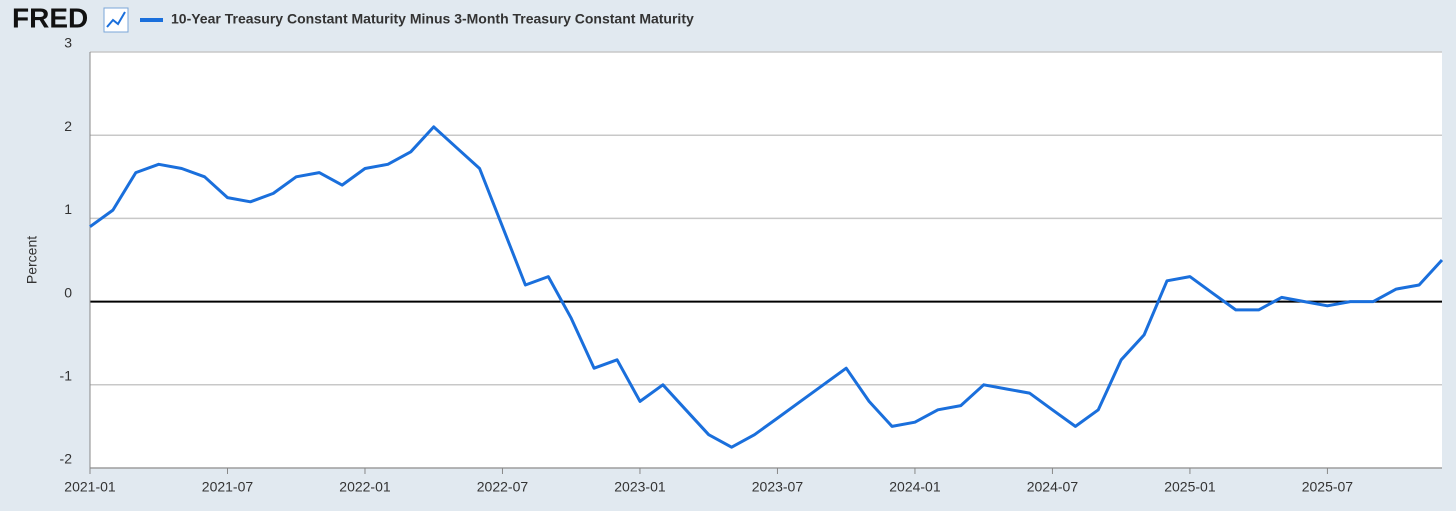  I want to click on y-tick-label: 3, so click(68, 43).